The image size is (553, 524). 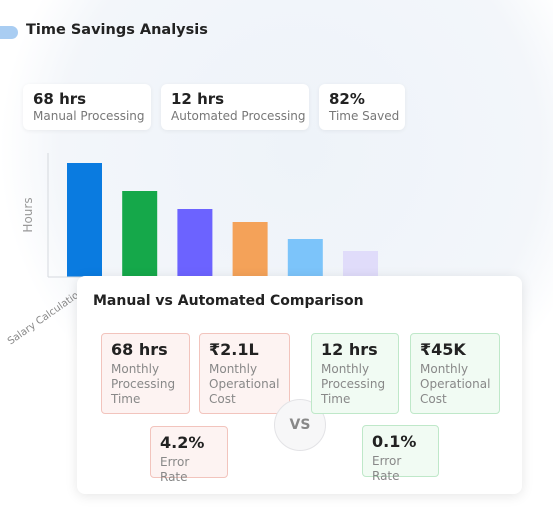 I want to click on box-value: ₹45K, so click(x=443, y=349).